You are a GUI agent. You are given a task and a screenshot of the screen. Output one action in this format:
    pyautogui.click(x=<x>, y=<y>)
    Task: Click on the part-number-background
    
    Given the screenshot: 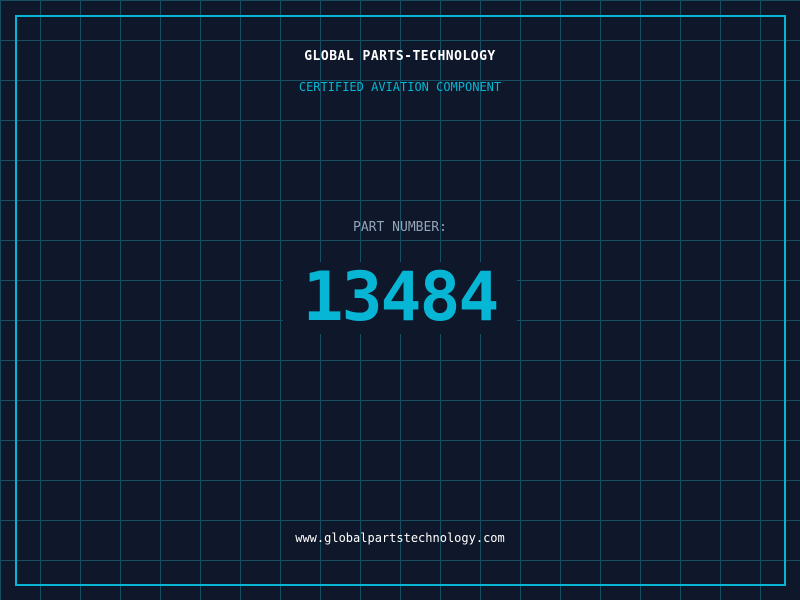 What is the action you would take?
    pyautogui.click(x=400, y=298)
    